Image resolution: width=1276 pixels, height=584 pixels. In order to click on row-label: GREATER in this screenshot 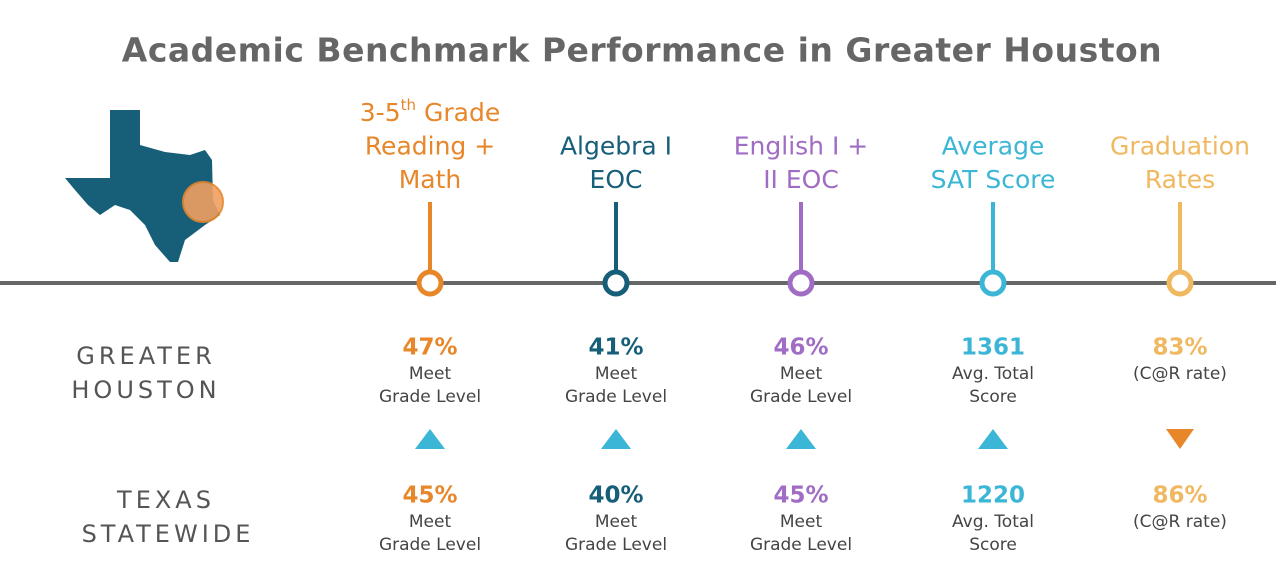, I will do `click(146, 356)`.